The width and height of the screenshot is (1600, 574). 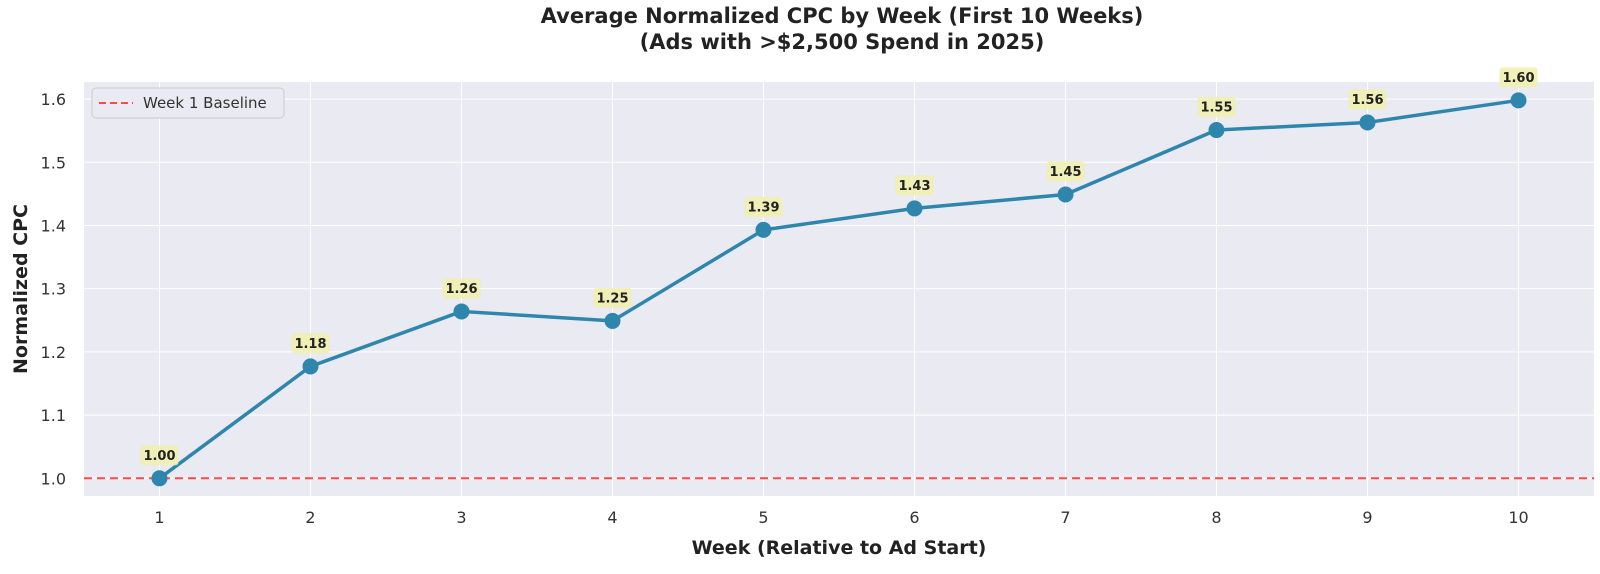 I want to click on x-tick-label: 10, so click(x=1518, y=517).